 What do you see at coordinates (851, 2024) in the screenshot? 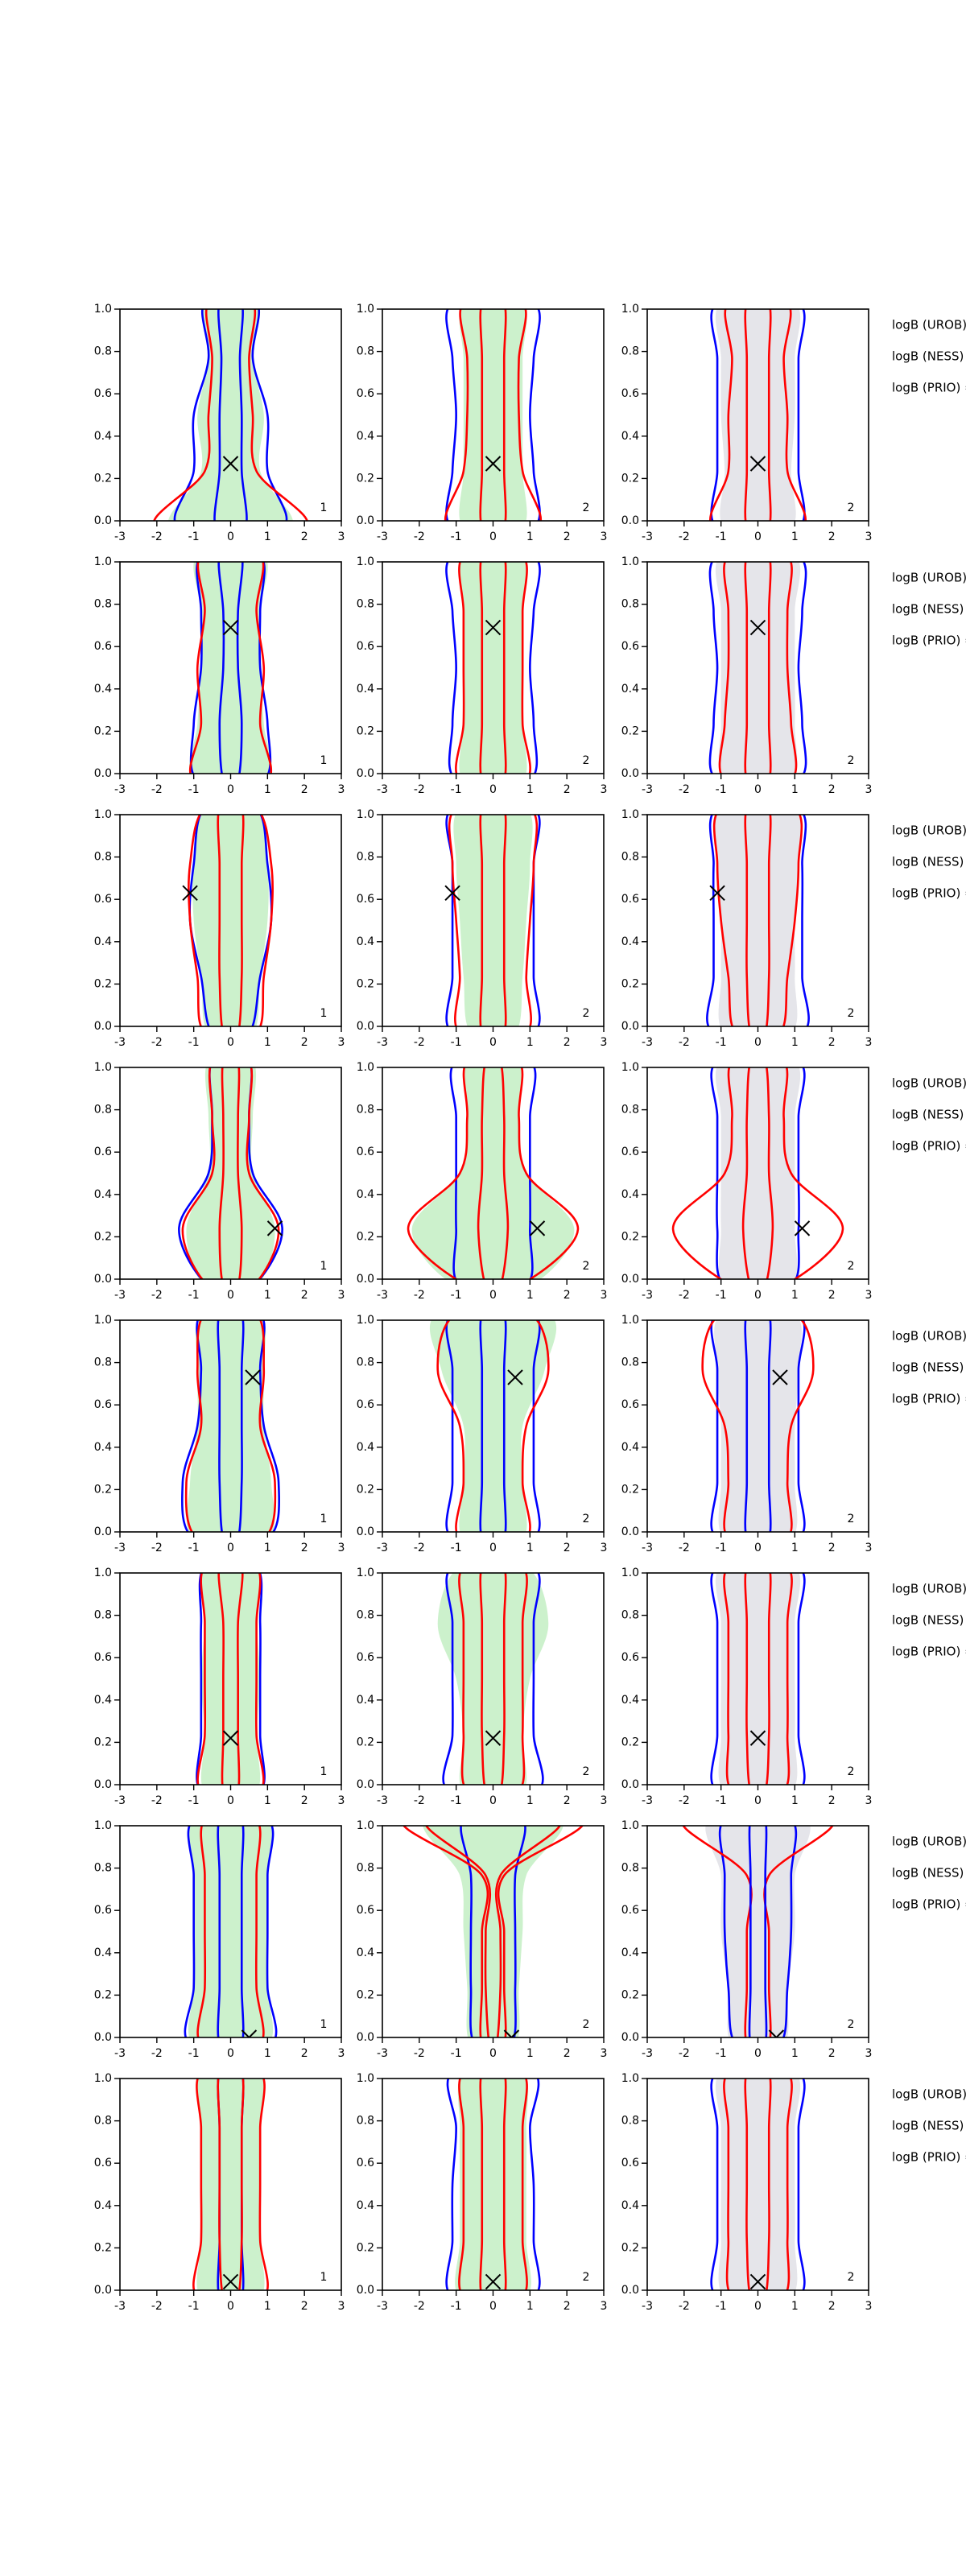
I see `panel-tag: 2` at bounding box center [851, 2024].